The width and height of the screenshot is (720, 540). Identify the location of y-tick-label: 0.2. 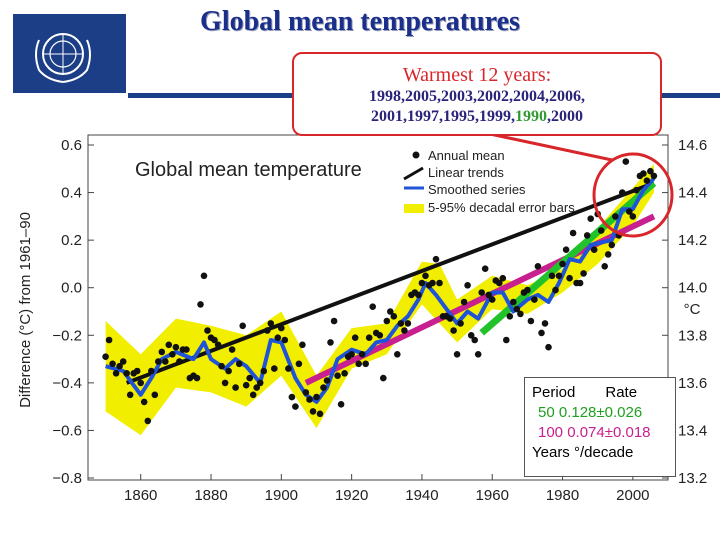
(71, 240).